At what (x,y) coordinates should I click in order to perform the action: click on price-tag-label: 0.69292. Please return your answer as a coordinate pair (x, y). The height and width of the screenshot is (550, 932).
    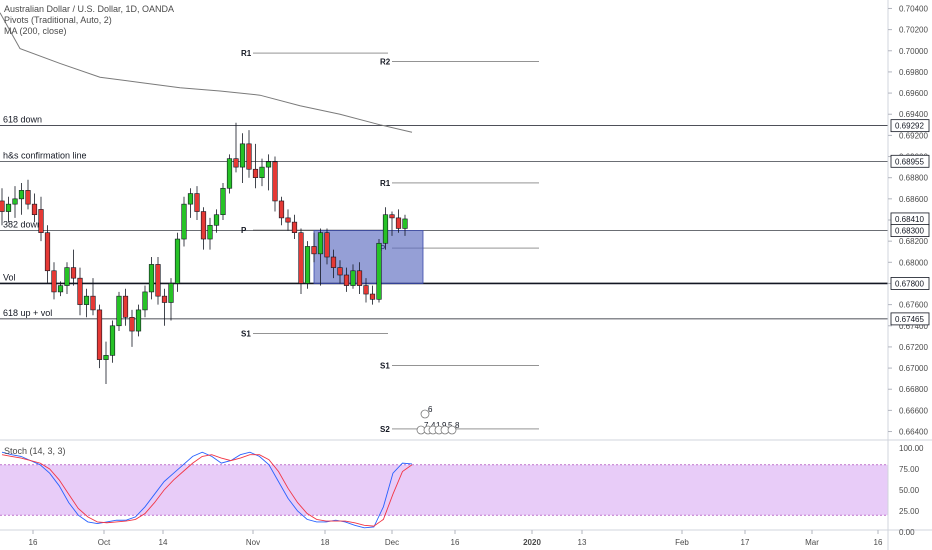
    Looking at the image, I should click on (909, 126).